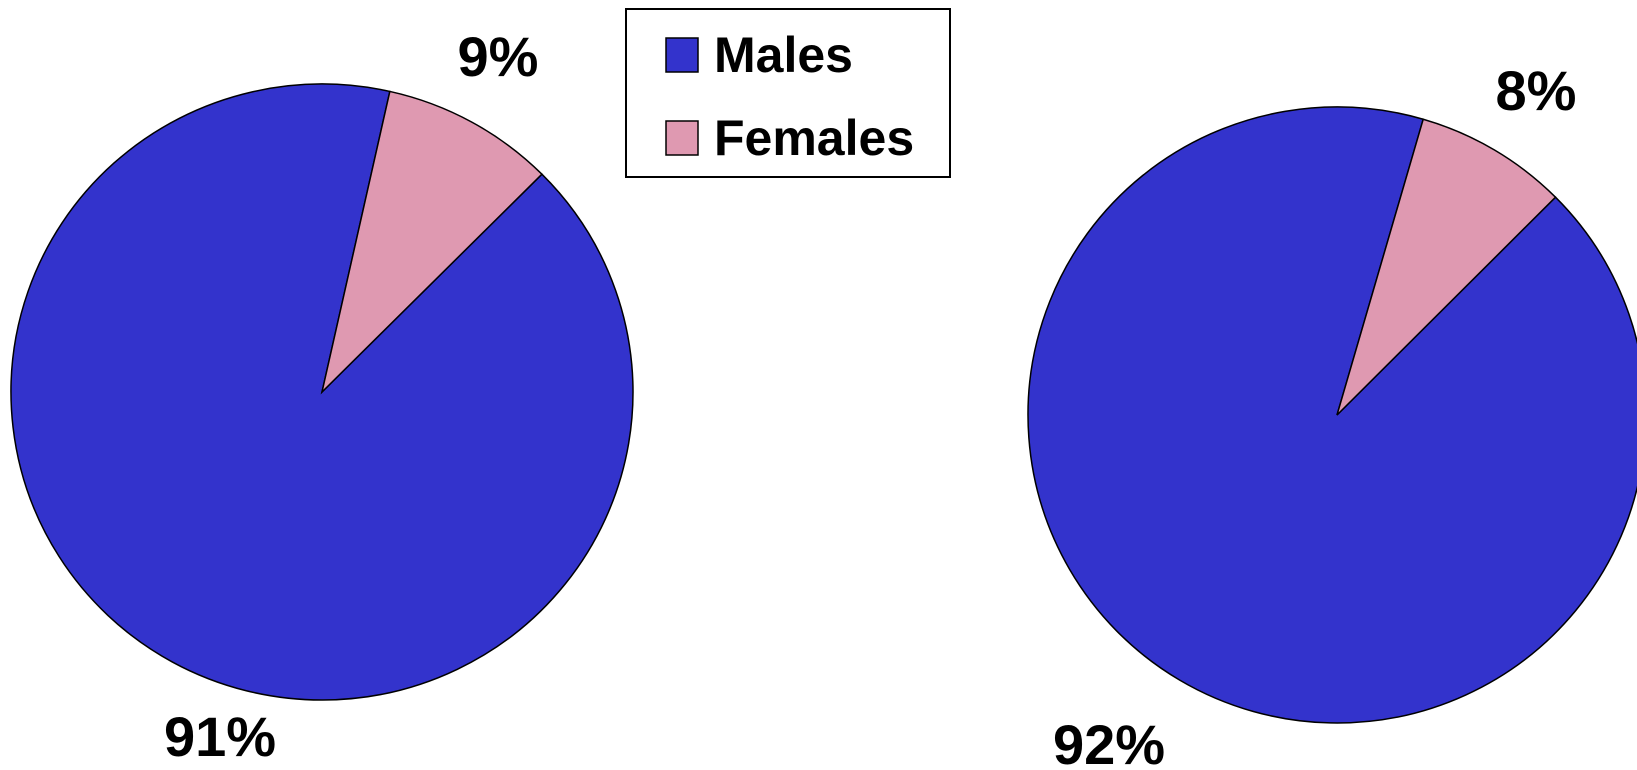 The height and width of the screenshot is (770, 1637). Describe the element at coordinates (1536, 90) in the screenshot. I see `pie-label-females-right: 8%` at that location.